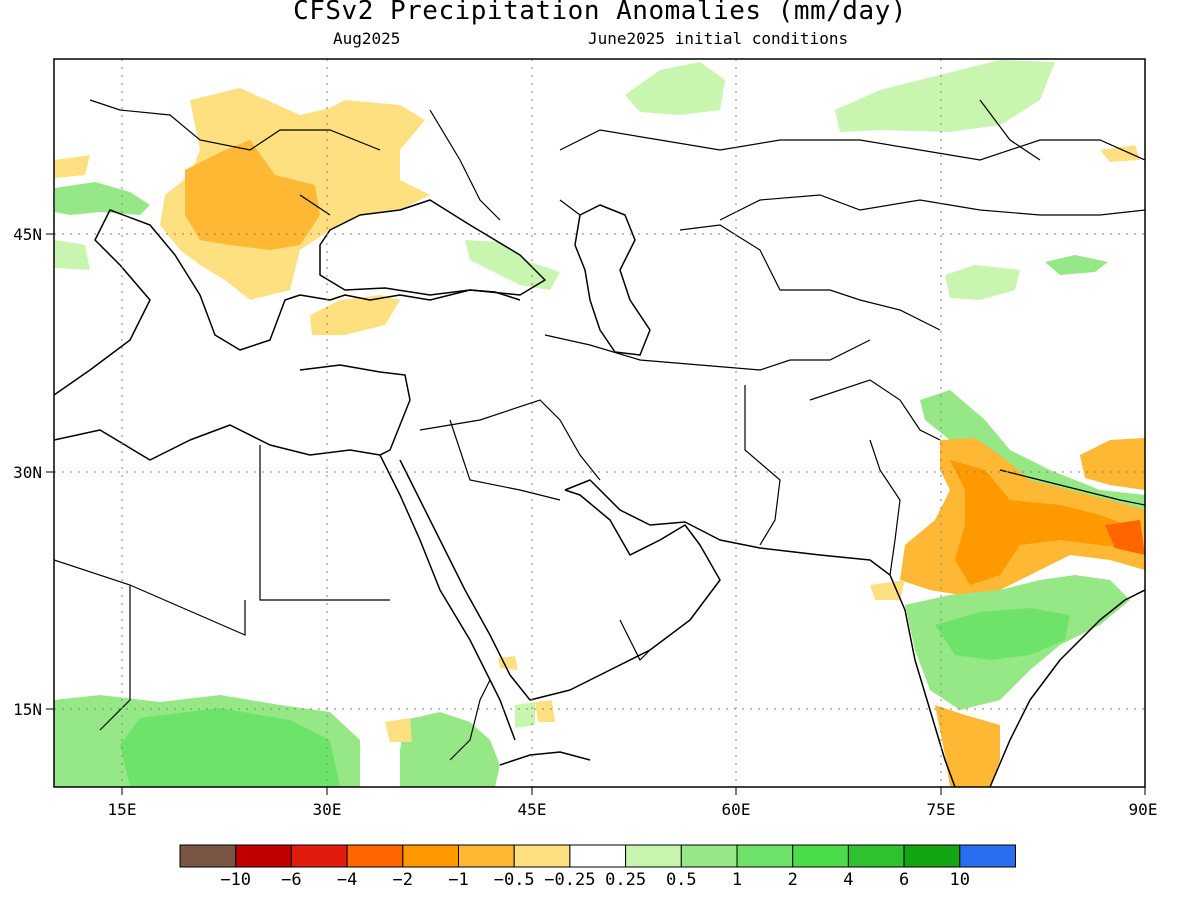 Image resolution: width=1200 pixels, height=900 pixels. What do you see at coordinates (941, 809) in the screenshot?
I see `x-tick-label: 75E` at bounding box center [941, 809].